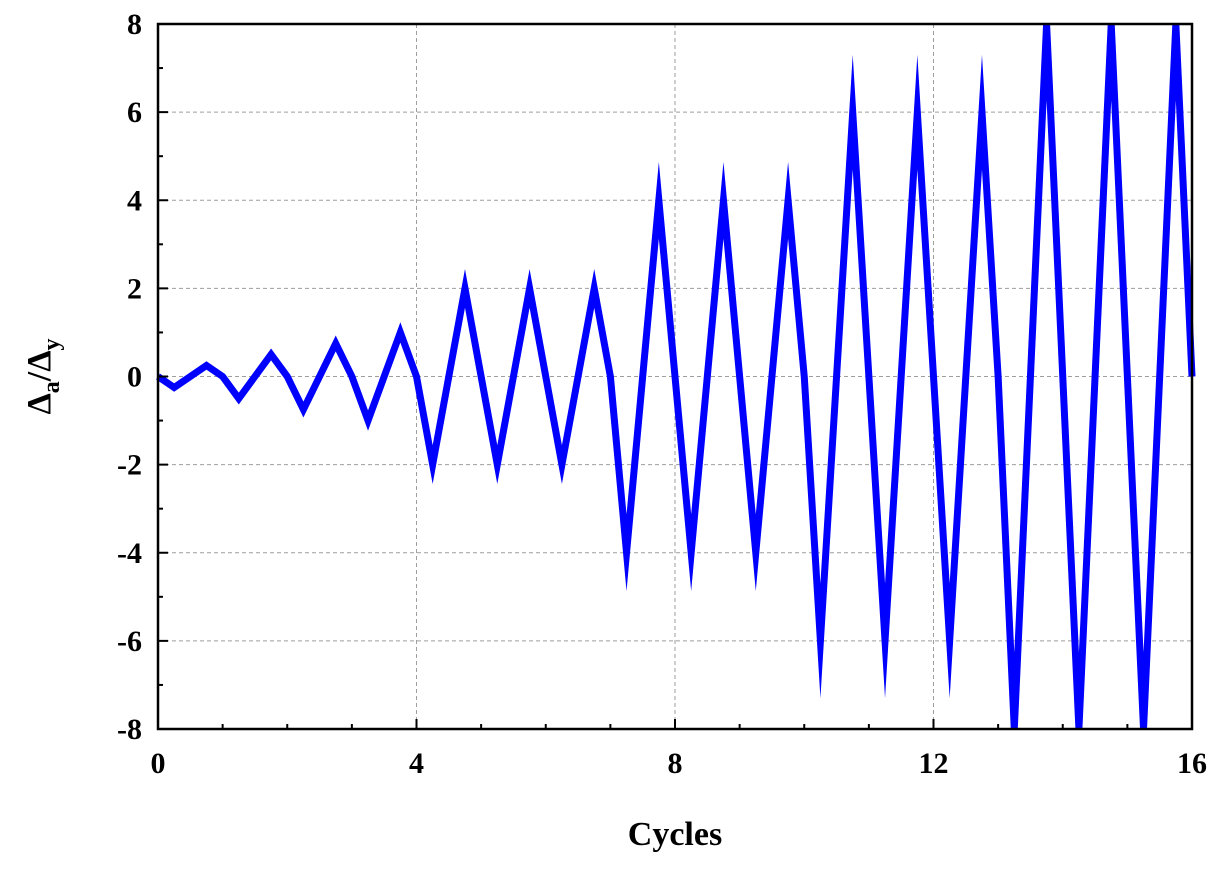 This screenshot has height=871, width=1226. I want to click on y-tick-labels: -8 -6 -4 -2 0 2 4 6 8, so click(129, 377).